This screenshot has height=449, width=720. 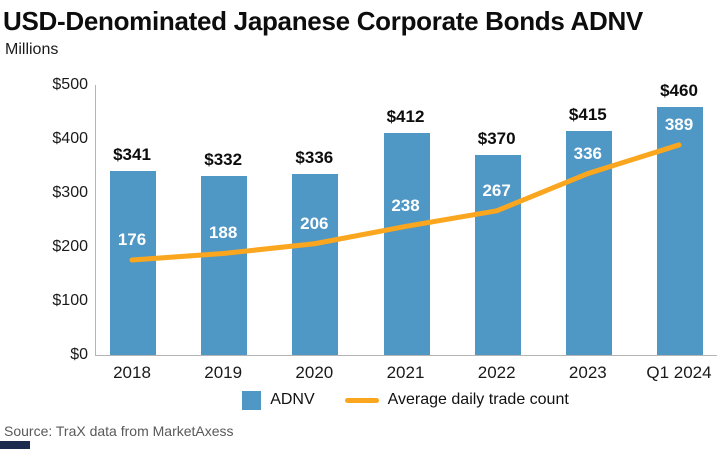 I want to click on corner-brand-mark, so click(x=15, y=445).